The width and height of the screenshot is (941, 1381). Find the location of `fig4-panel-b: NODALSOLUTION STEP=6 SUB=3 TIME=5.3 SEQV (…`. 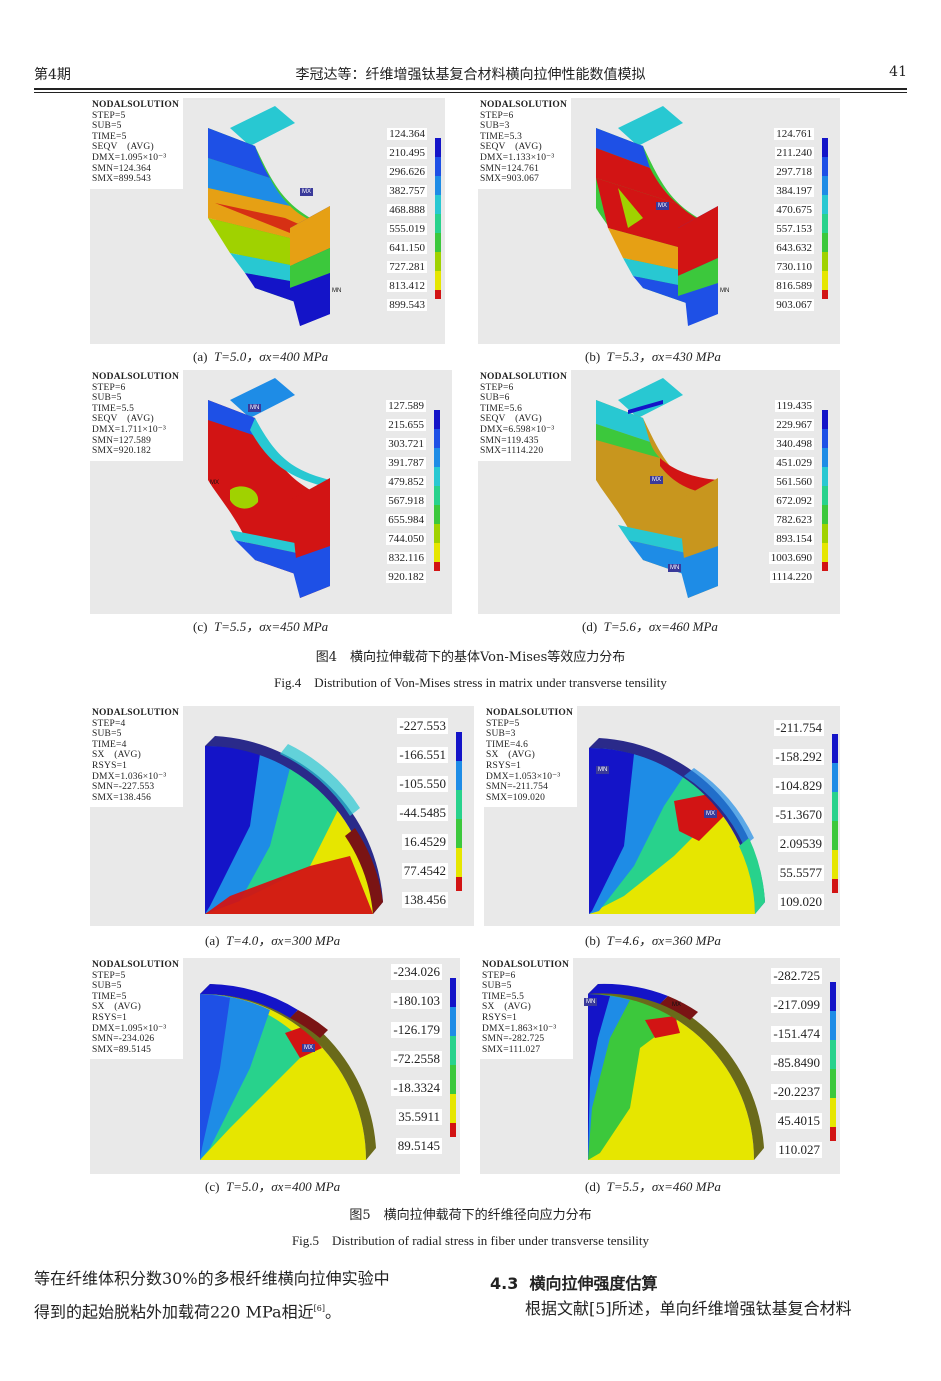

fig4-panel-b: NODALSOLUTION STEP=6 SUB=3 TIME=5.3 SEQV (… is located at coordinates (659, 221).